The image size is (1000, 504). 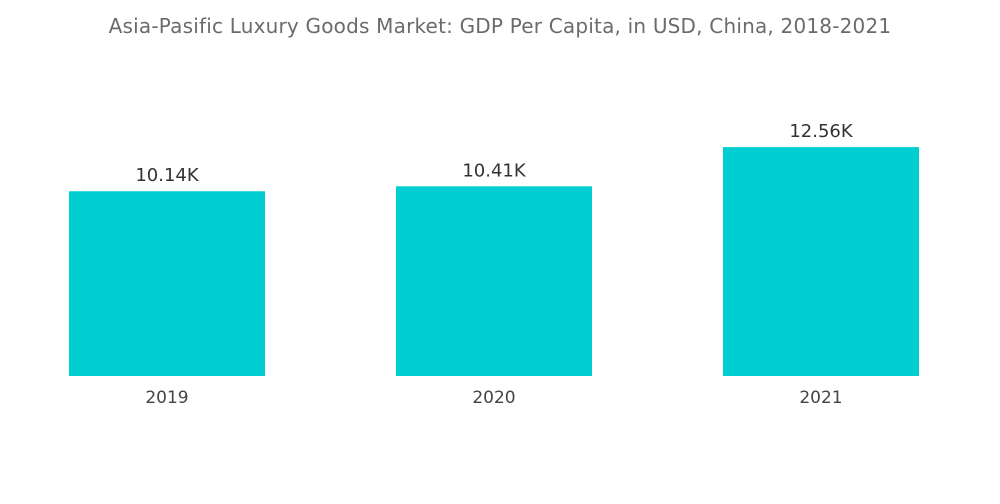 I want to click on data-label-2020: 10.41K, so click(x=494, y=170).